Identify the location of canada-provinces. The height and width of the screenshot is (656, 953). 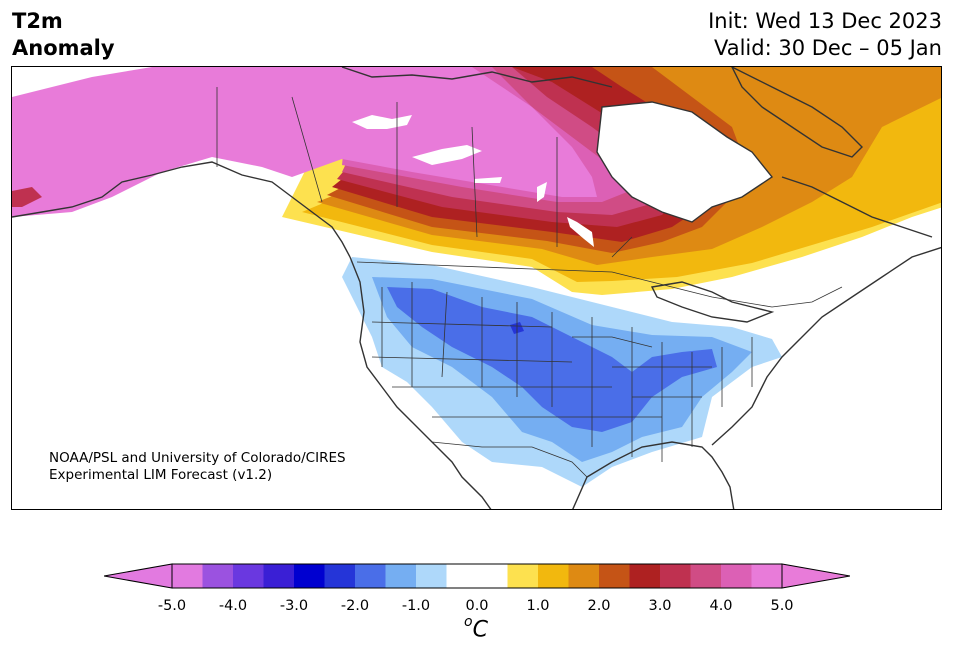
(424, 172).